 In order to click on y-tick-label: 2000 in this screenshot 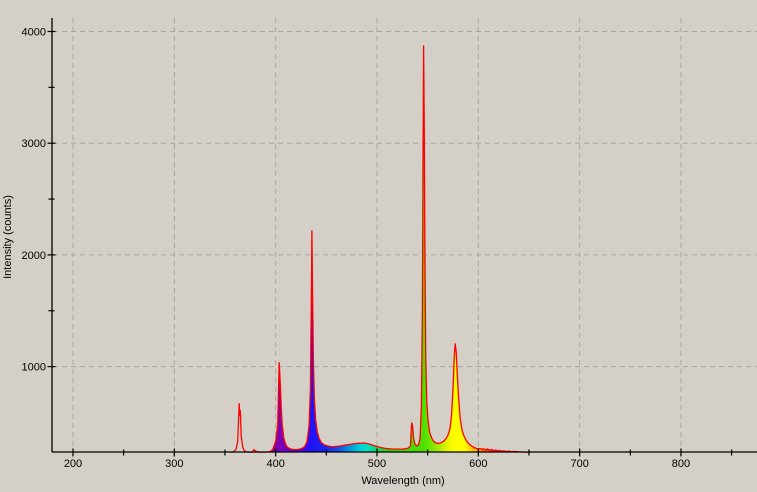, I will do `click(34, 256)`.